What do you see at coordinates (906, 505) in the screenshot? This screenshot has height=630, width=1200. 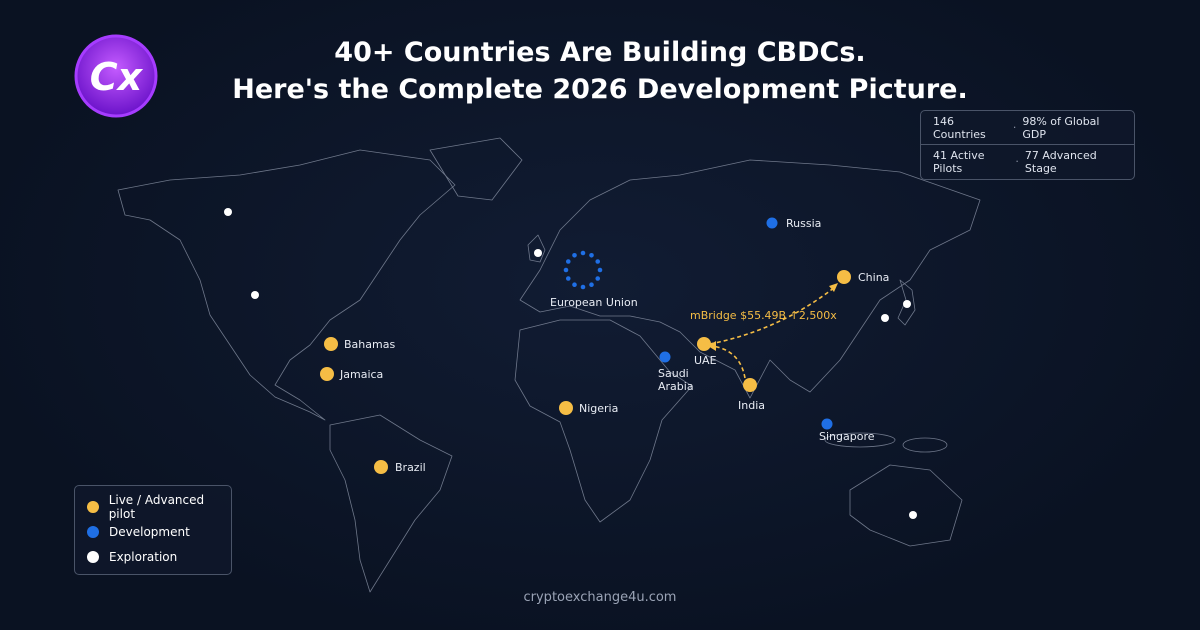 I see `australia` at bounding box center [906, 505].